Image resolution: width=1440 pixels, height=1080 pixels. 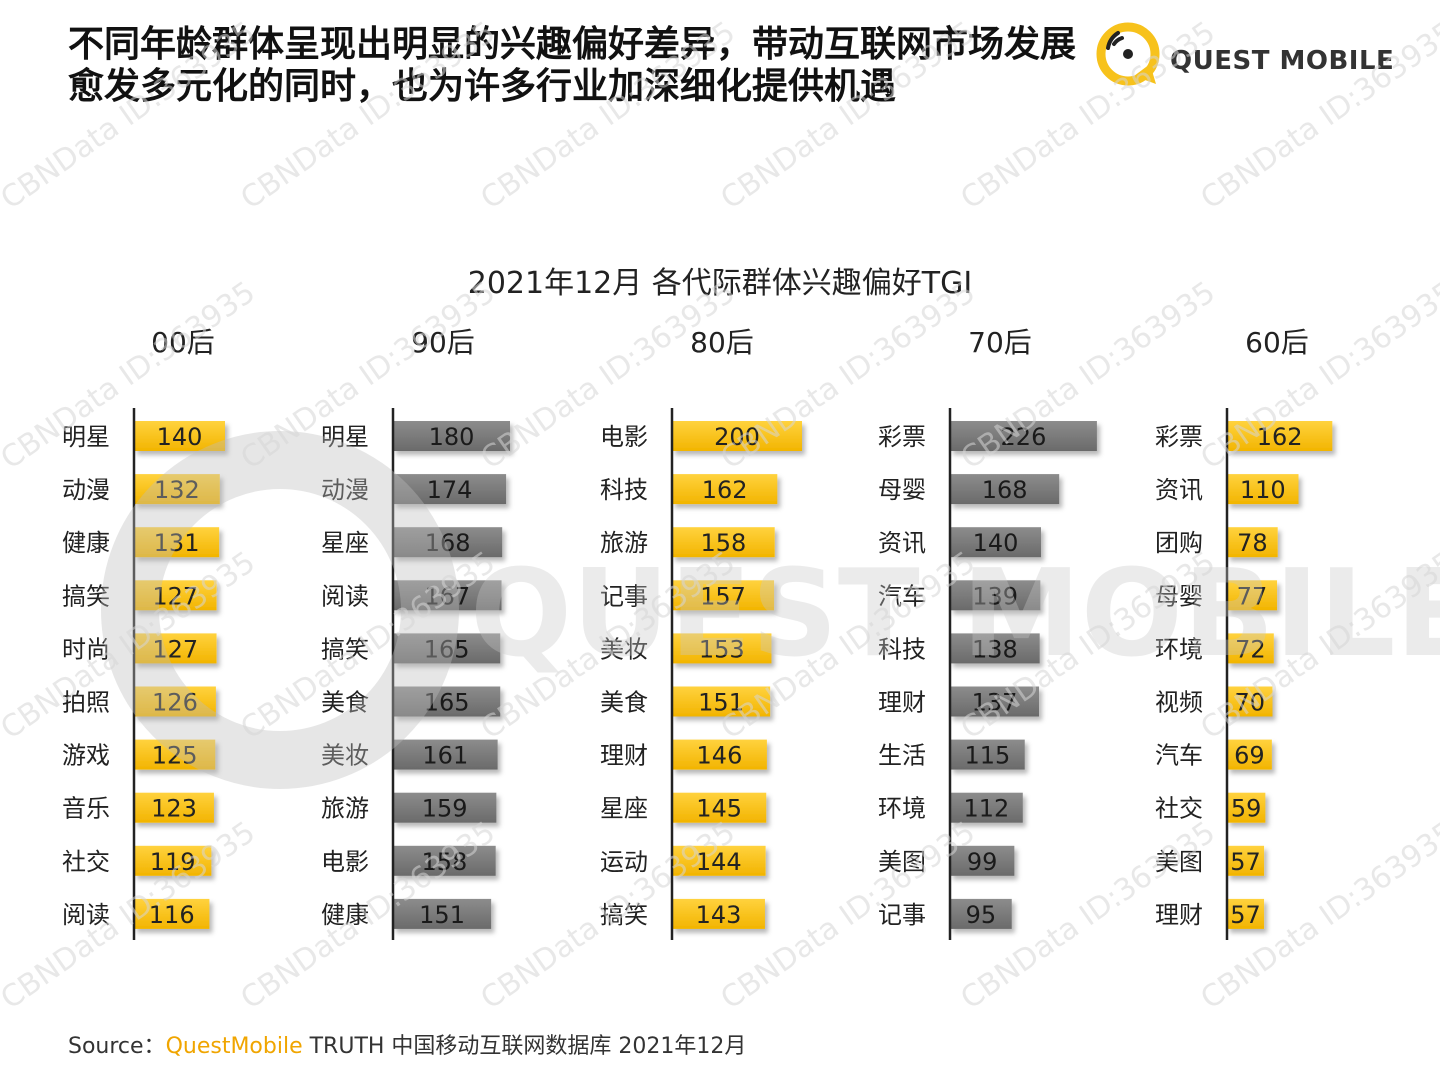 I want to click on panel-header: 70后, so click(x=1000, y=342).